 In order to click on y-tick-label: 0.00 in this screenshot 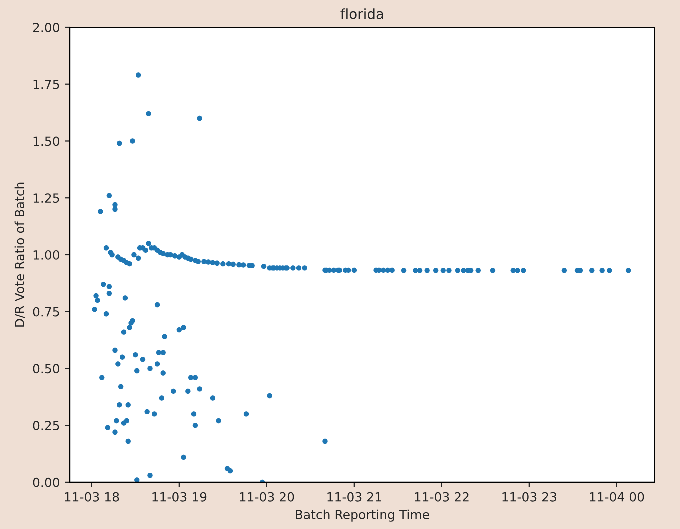, I will do `click(46, 483)`.